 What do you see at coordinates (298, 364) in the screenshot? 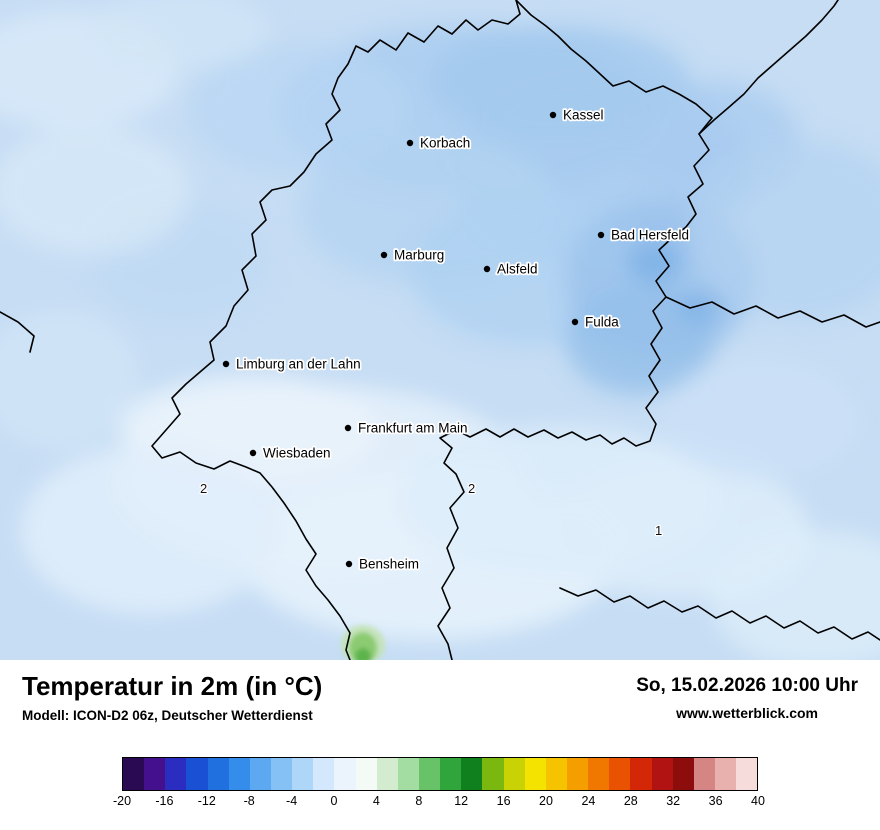
I see `city-label: Limburg an der Lahn` at bounding box center [298, 364].